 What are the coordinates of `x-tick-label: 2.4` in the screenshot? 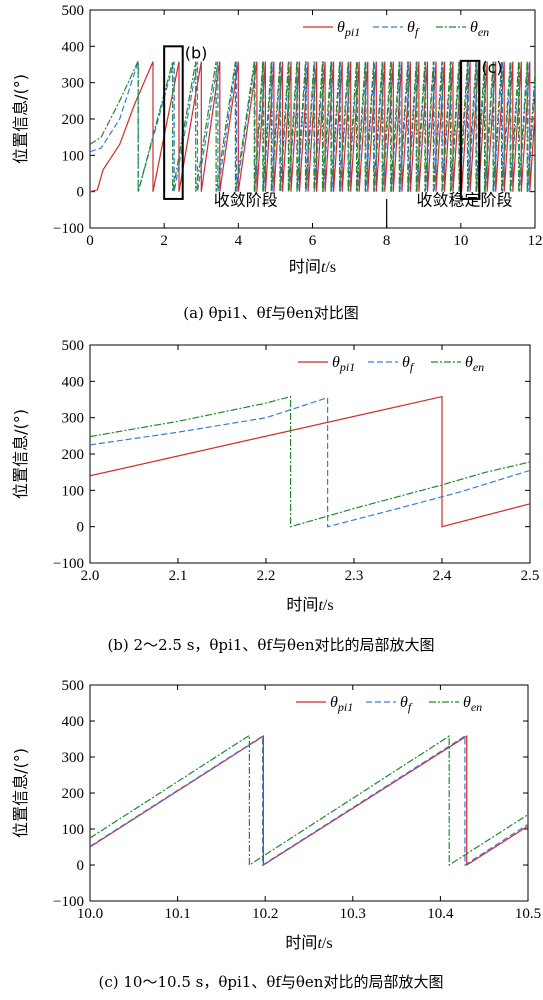 It's located at (442, 576).